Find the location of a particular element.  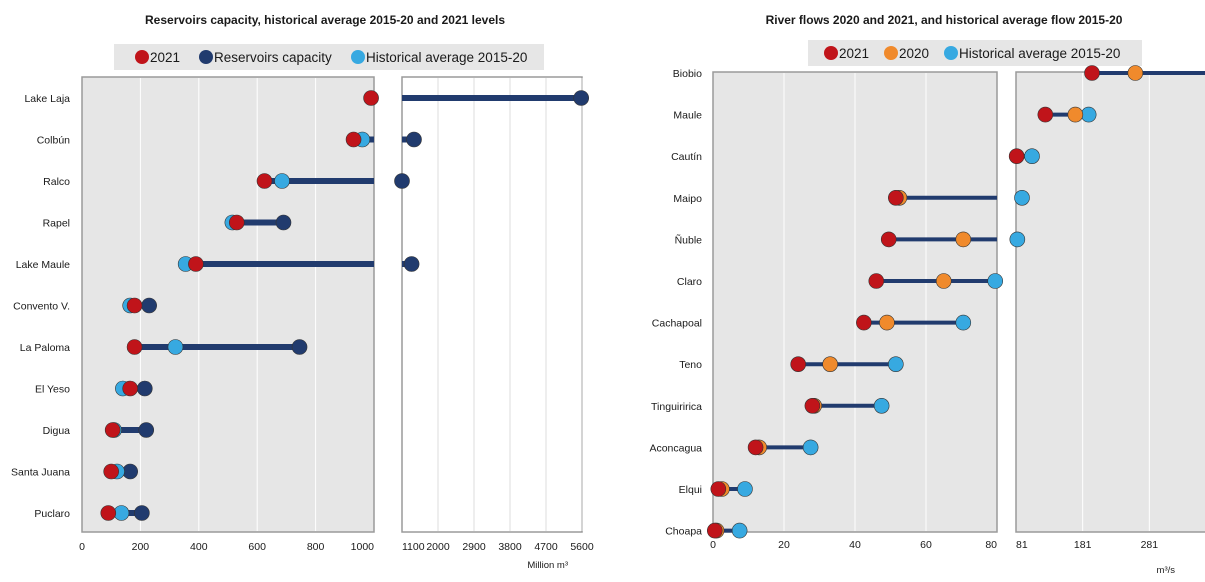

x-tick-label-2900: 2900 is located at coordinates (474, 547).